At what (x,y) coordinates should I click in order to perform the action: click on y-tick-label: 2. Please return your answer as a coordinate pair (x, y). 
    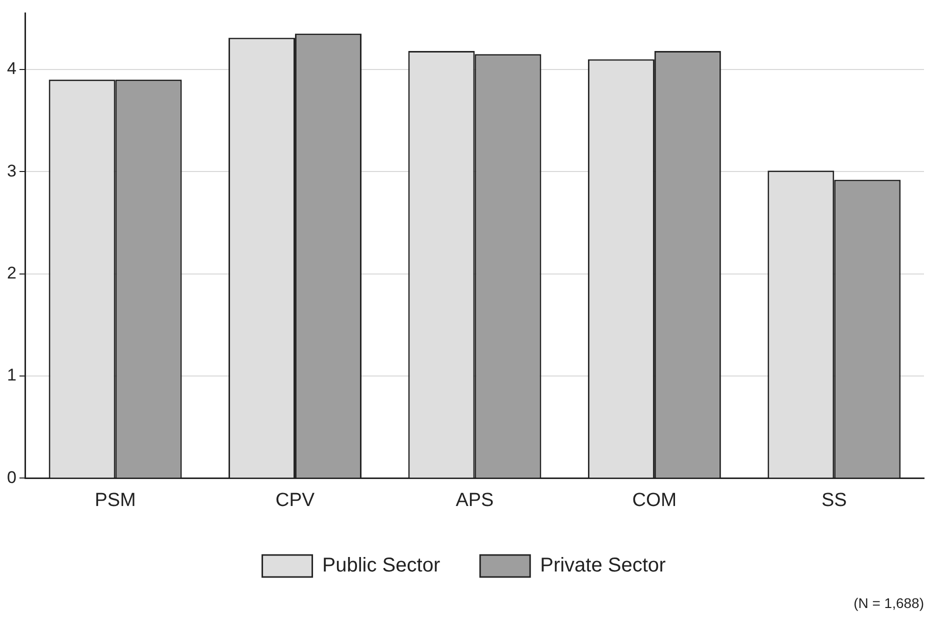
    Looking at the image, I should click on (11, 272).